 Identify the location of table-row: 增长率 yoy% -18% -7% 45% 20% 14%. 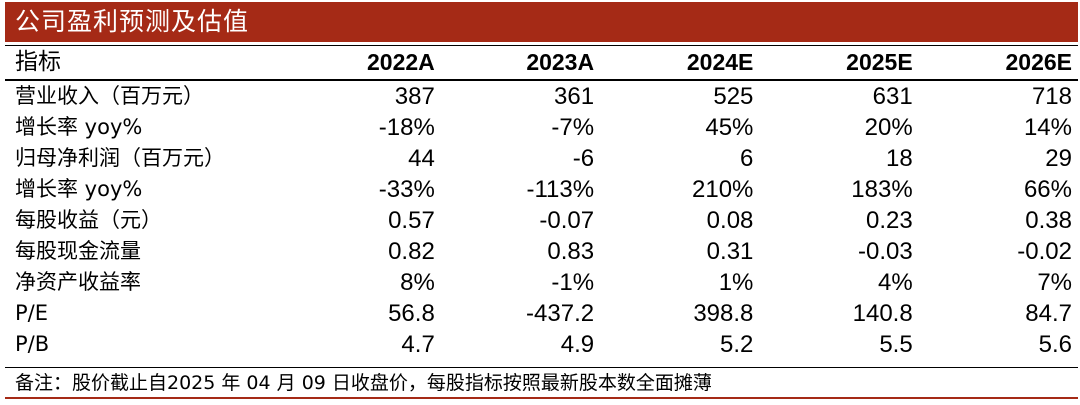
(541, 127).